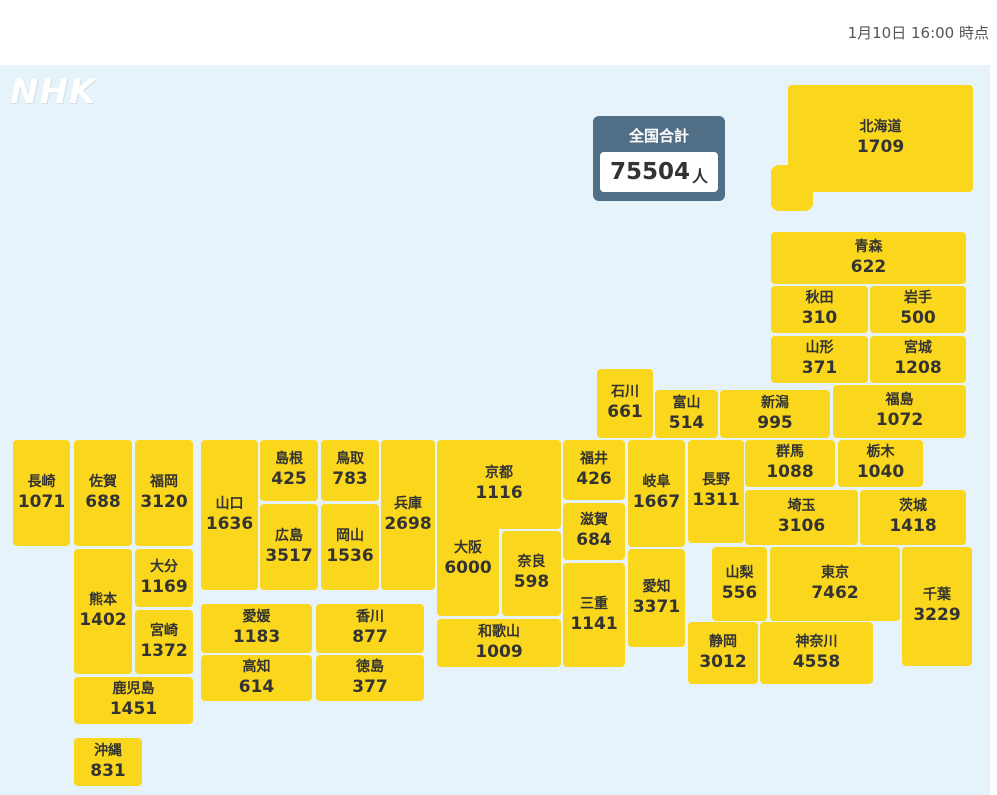 This screenshot has height=795, width=997. Describe the element at coordinates (819, 309) in the screenshot. I see `prefecture-tile-akita: 秋田 310` at that location.